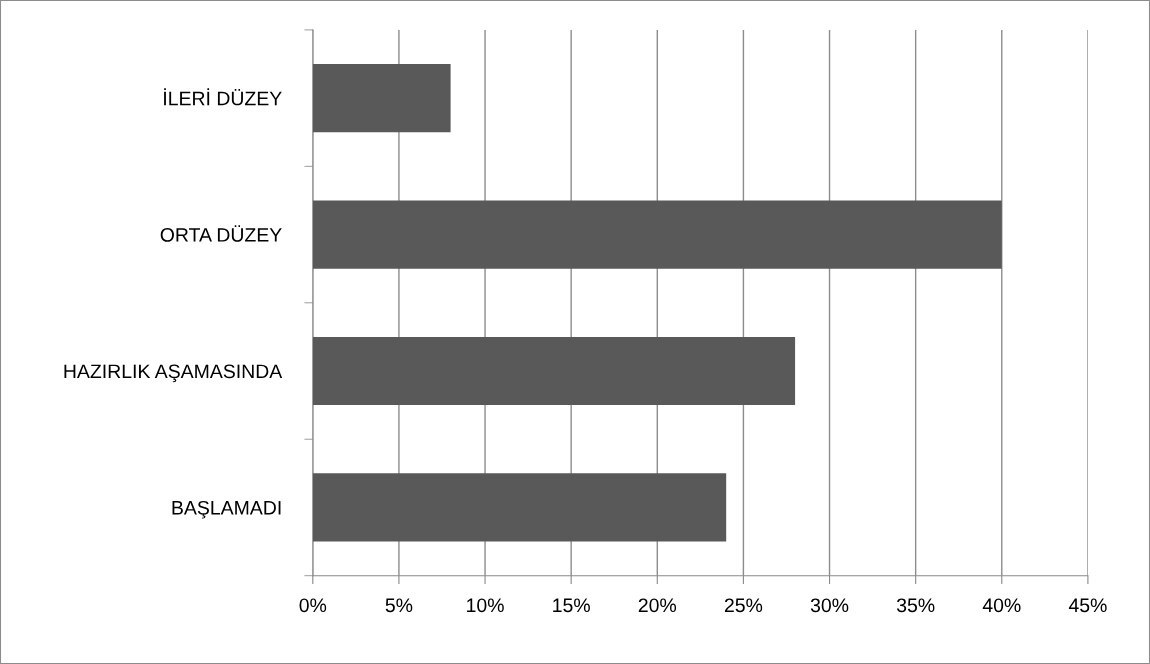  I want to click on y-tick-label: ORTA DÜZEY, so click(221, 233).